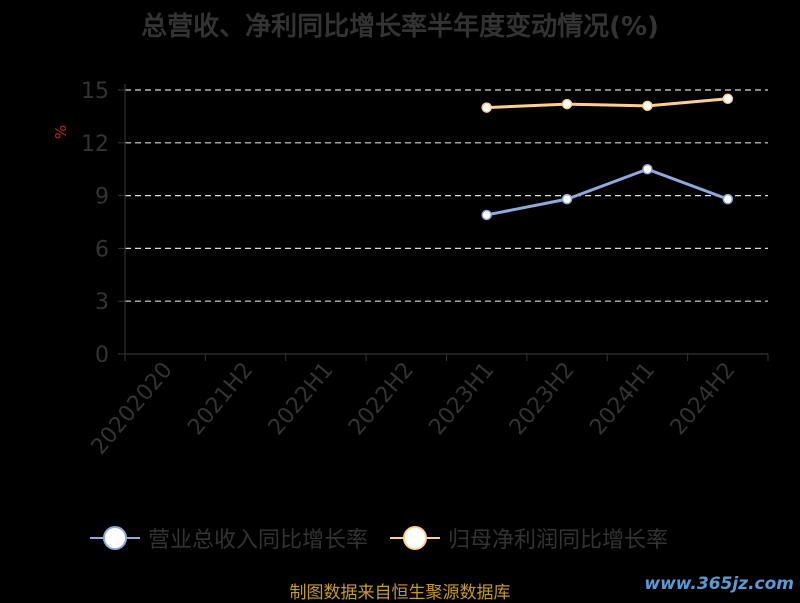  I want to click on legend-swatch-net-profit, so click(415, 538).